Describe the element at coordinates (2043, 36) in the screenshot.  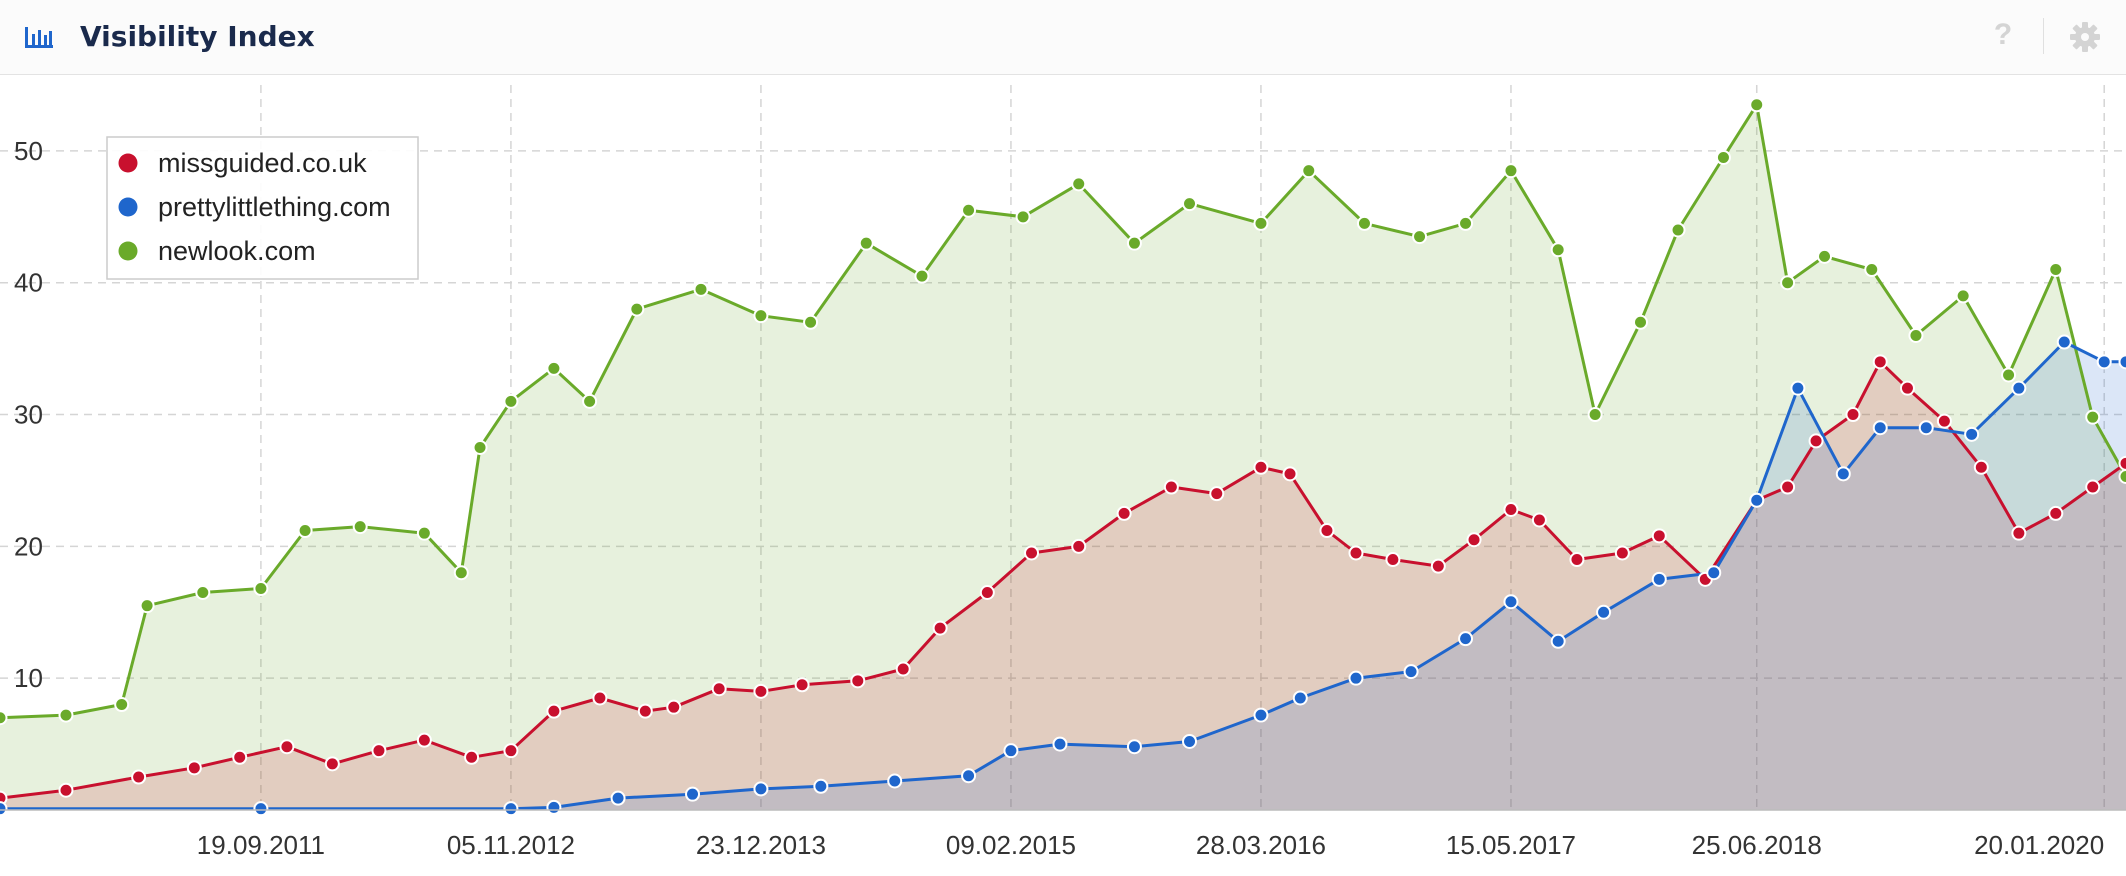
I see `header-divider` at that location.